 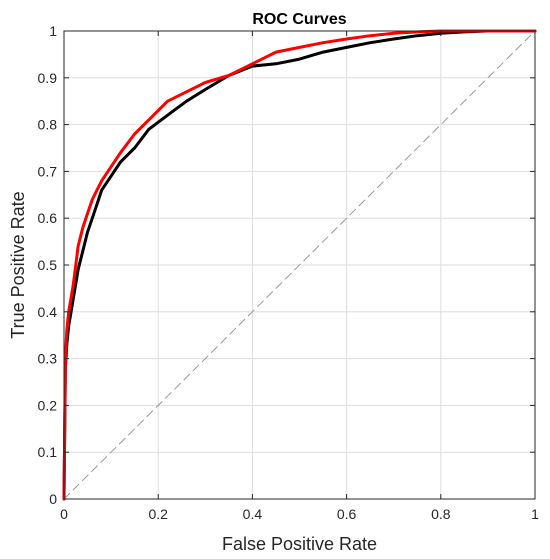 What do you see at coordinates (48, 78) in the screenshot?
I see `y-tick-label: 0.9` at bounding box center [48, 78].